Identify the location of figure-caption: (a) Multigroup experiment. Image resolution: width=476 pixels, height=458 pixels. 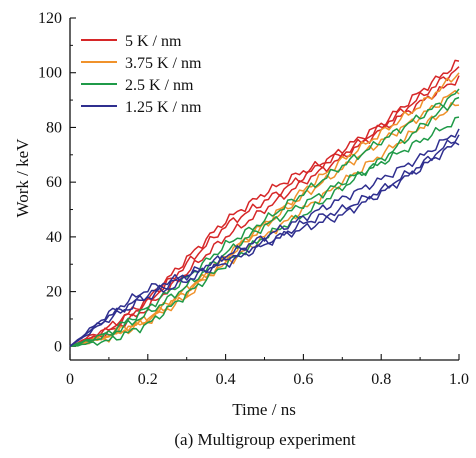
(265, 439).